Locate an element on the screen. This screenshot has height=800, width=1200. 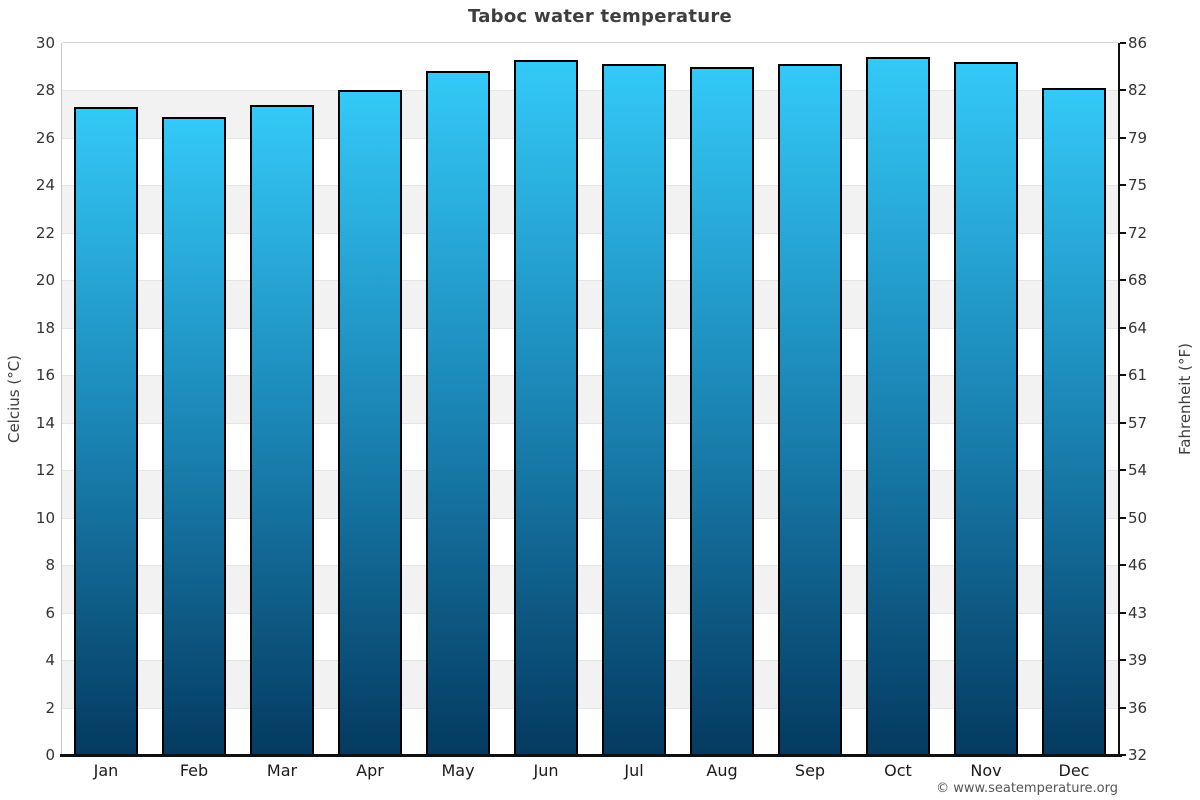
bar-dec is located at coordinates (1074, 421).